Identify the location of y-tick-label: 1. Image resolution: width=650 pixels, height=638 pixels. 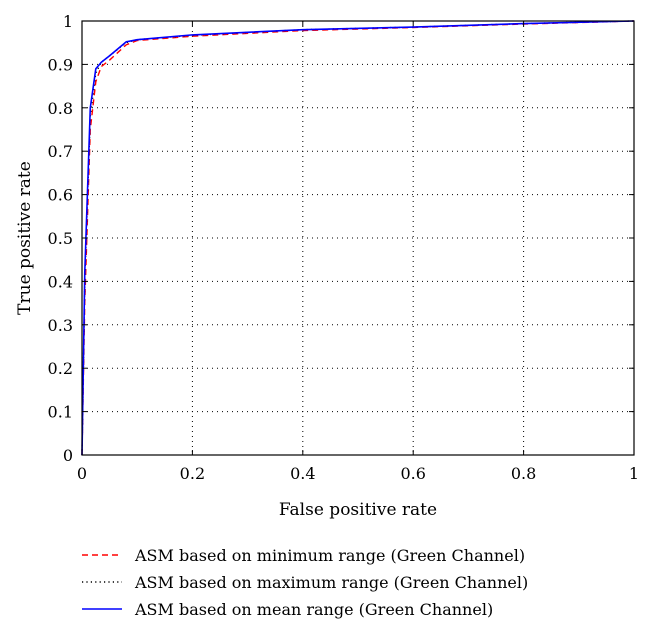
(68, 21).